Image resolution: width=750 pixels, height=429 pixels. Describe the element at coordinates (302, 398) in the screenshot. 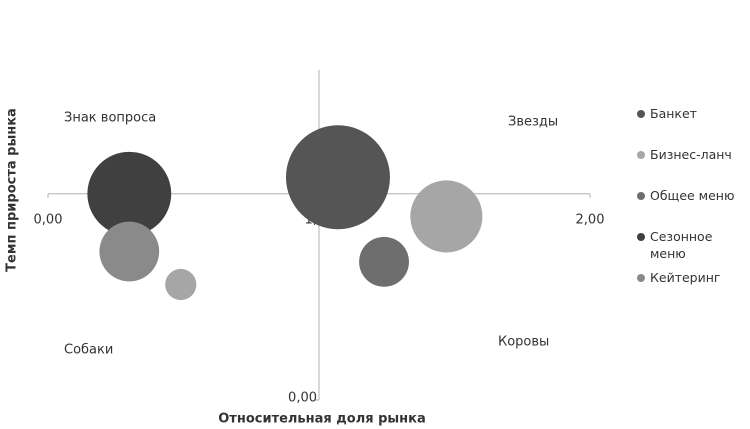

I see `y-tick-label: 0,00` at that location.